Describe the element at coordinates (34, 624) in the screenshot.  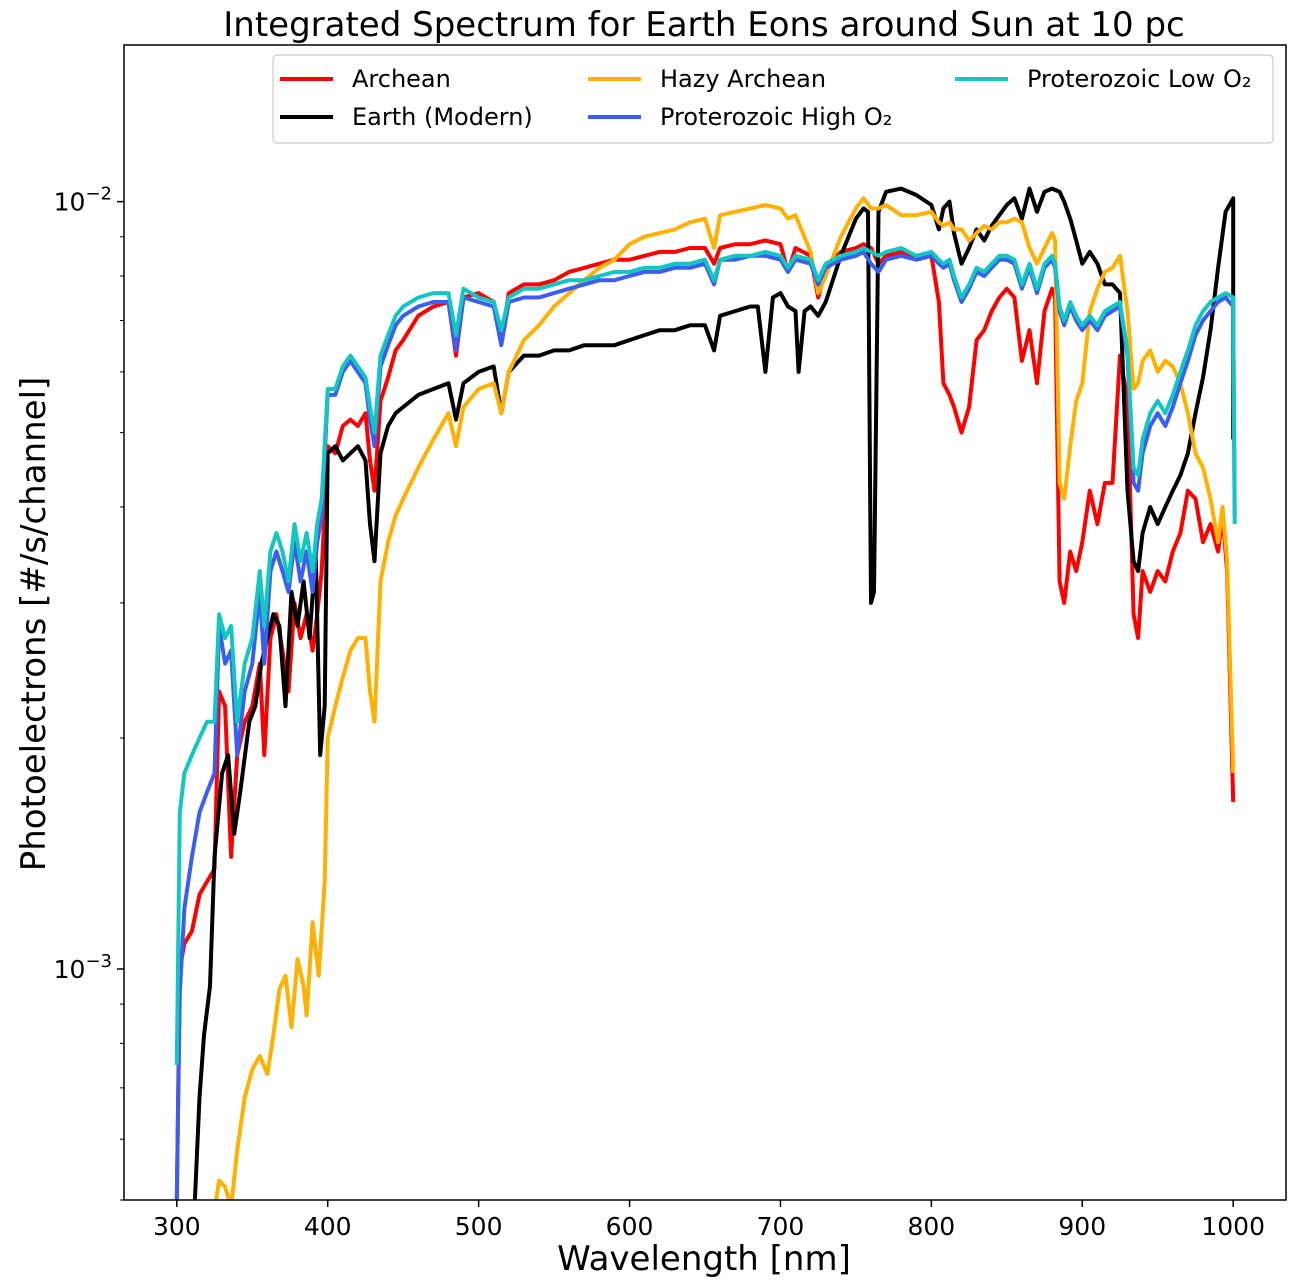
I see `y-axis-label: Photoelectrons [#/s/channel]` at that location.